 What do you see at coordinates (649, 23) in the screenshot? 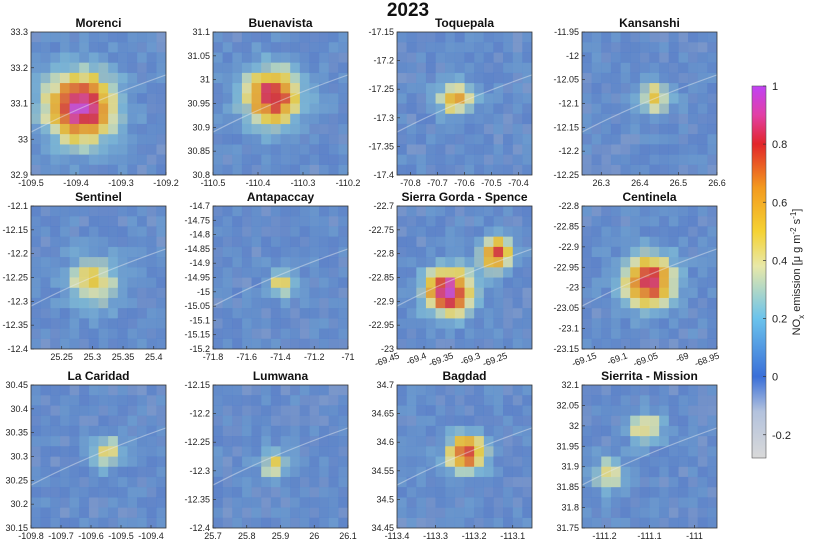
I see `panel-title: Kansanshi` at bounding box center [649, 23].